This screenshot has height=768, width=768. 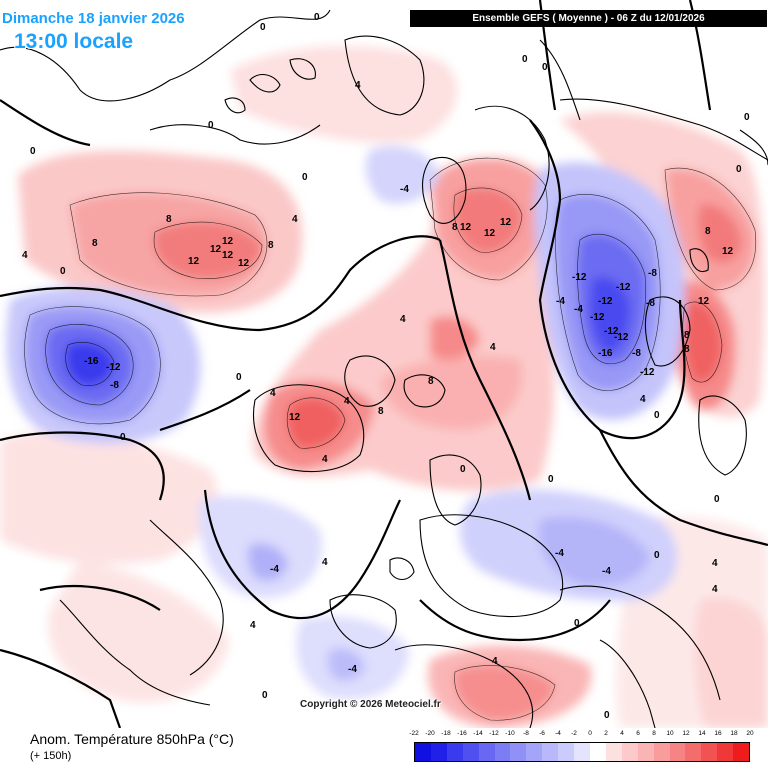 What do you see at coordinates (526, 733) in the screenshot?
I see `legend-tick-label: -8` at bounding box center [526, 733].